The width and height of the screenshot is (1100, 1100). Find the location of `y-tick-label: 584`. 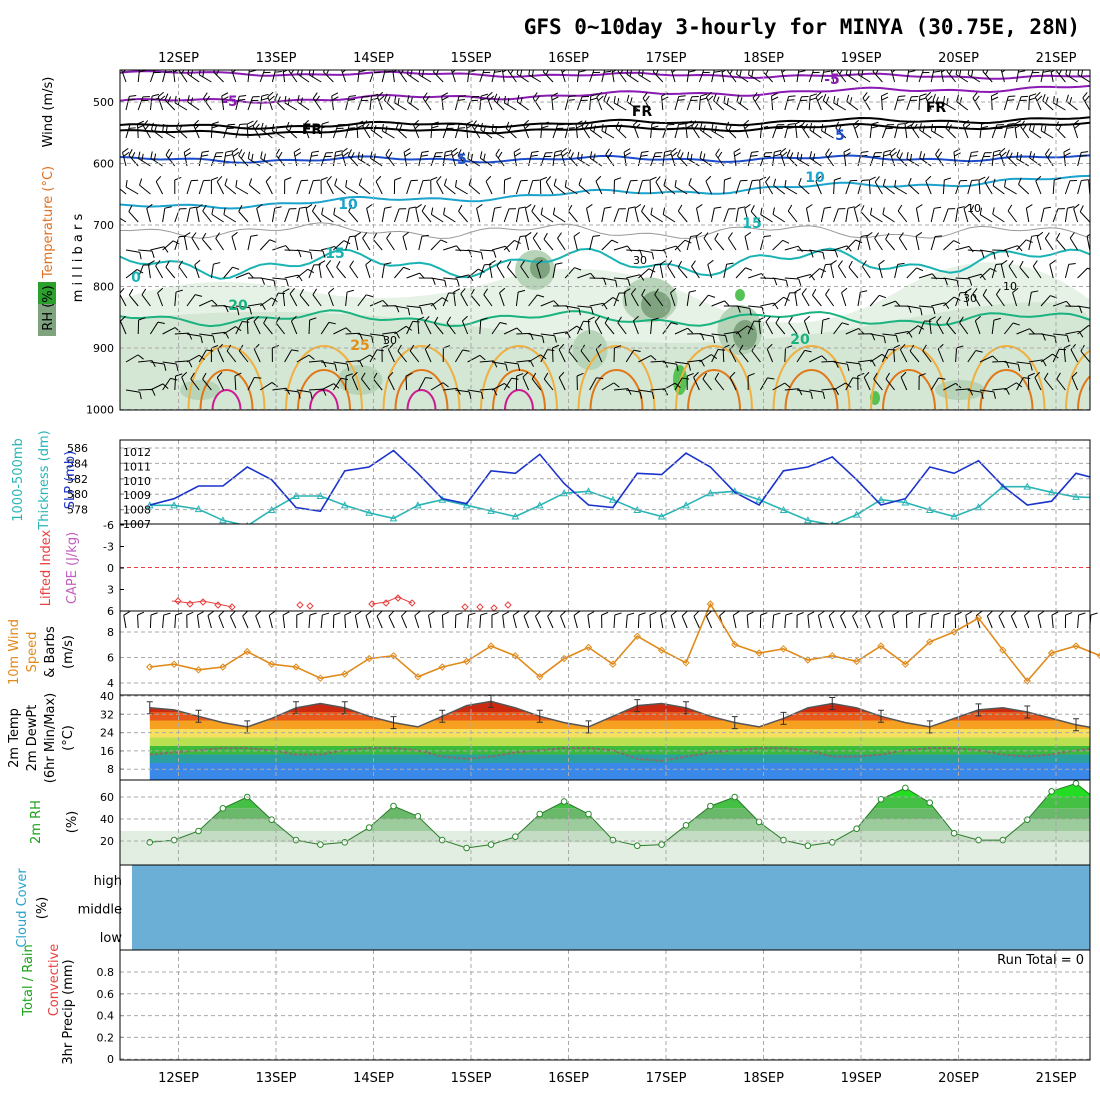

y-tick-label: 584 is located at coordinates (77, 463).